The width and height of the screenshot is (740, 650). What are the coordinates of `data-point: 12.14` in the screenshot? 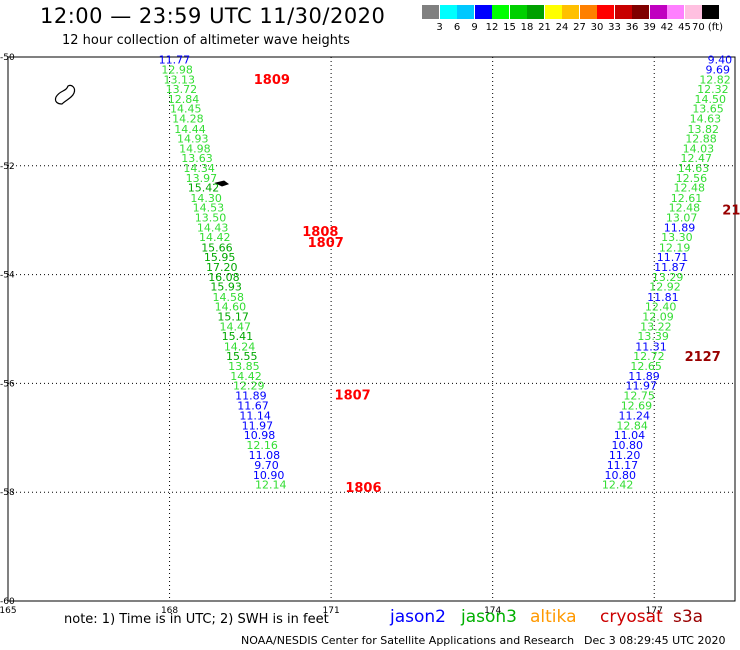 It's located at (271, 485).